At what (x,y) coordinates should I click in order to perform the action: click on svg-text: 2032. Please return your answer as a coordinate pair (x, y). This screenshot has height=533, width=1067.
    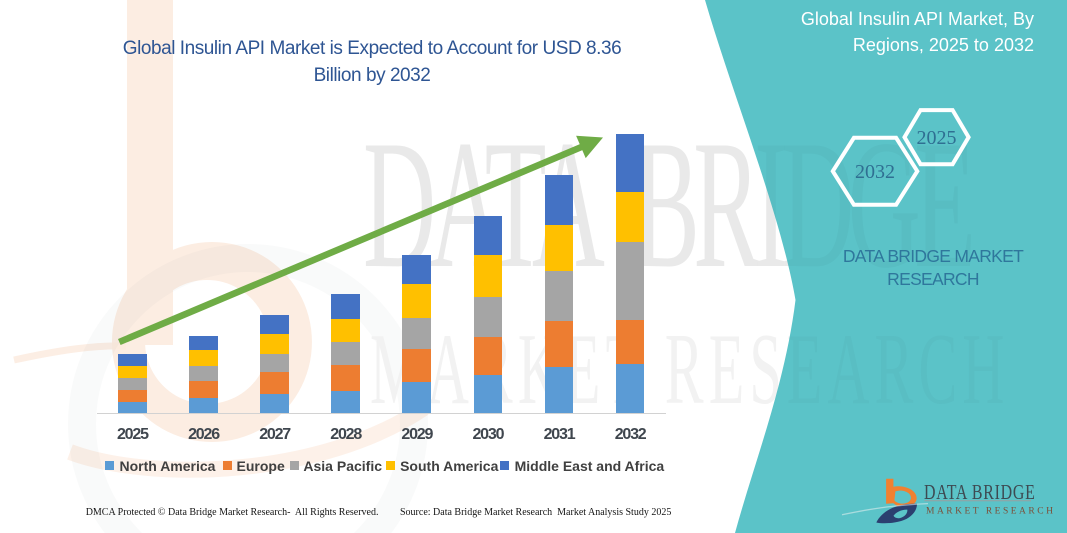
    Looking at the image, I should click on (875, 172).